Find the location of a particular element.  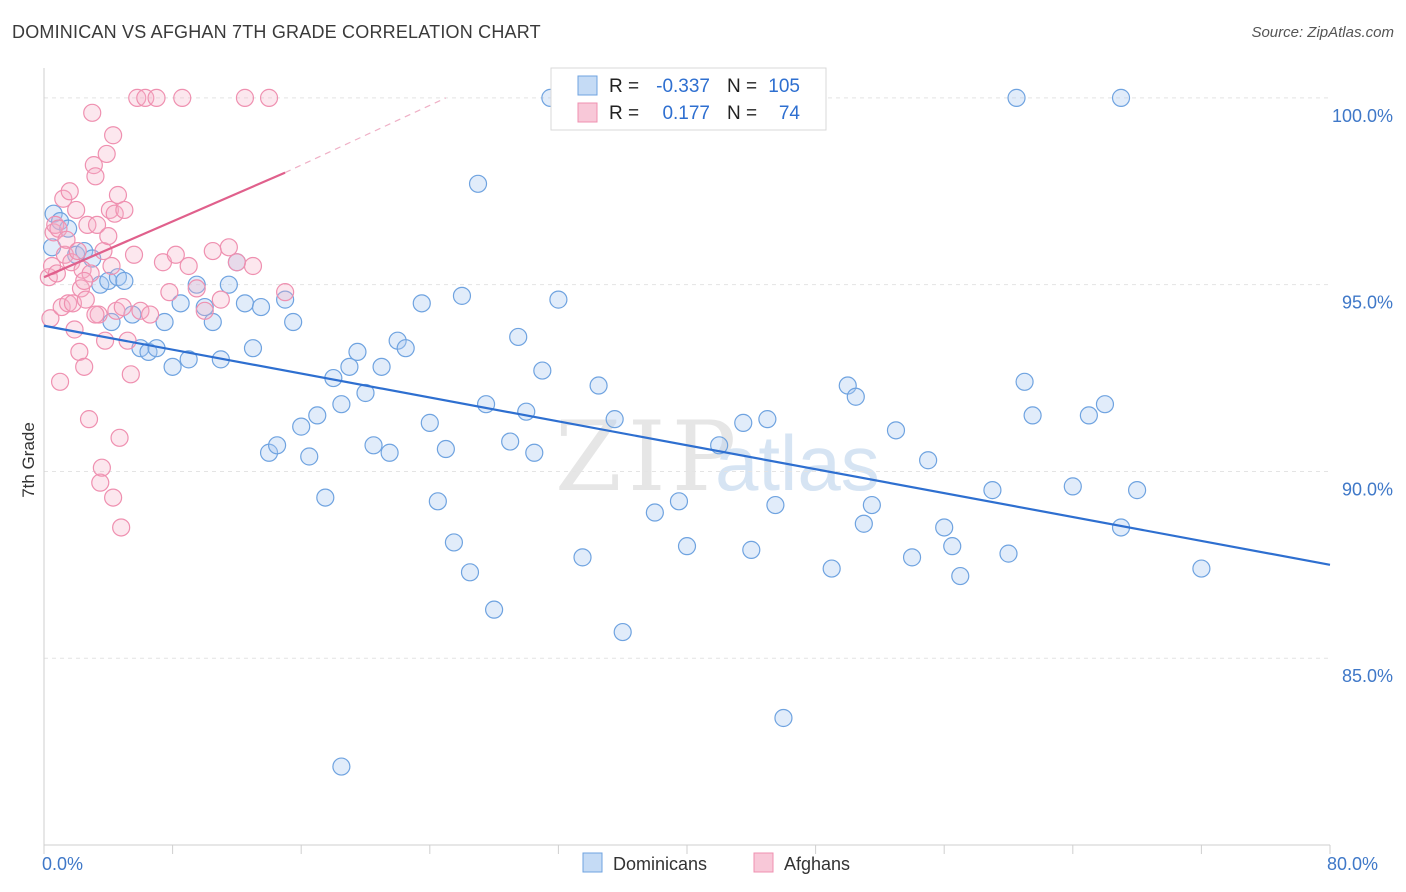

legend-swatch-dominicans is located at coordinates (587, 85).